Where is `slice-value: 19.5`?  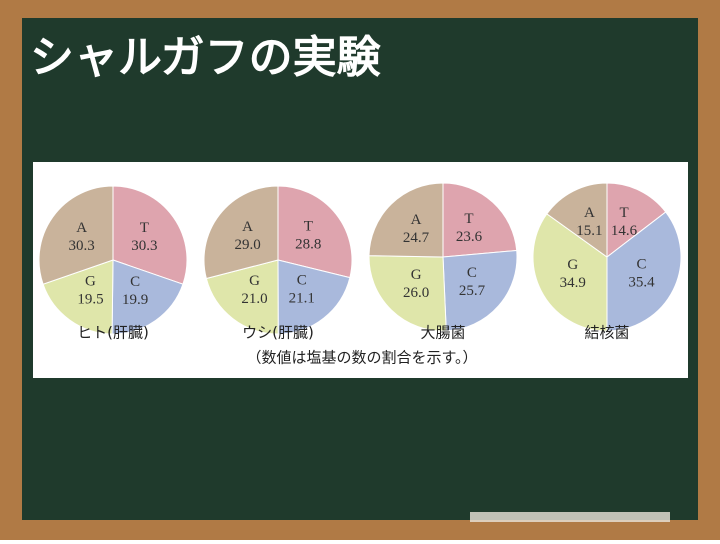 slice-value: 19.5 is located at coordinates (90, 300).